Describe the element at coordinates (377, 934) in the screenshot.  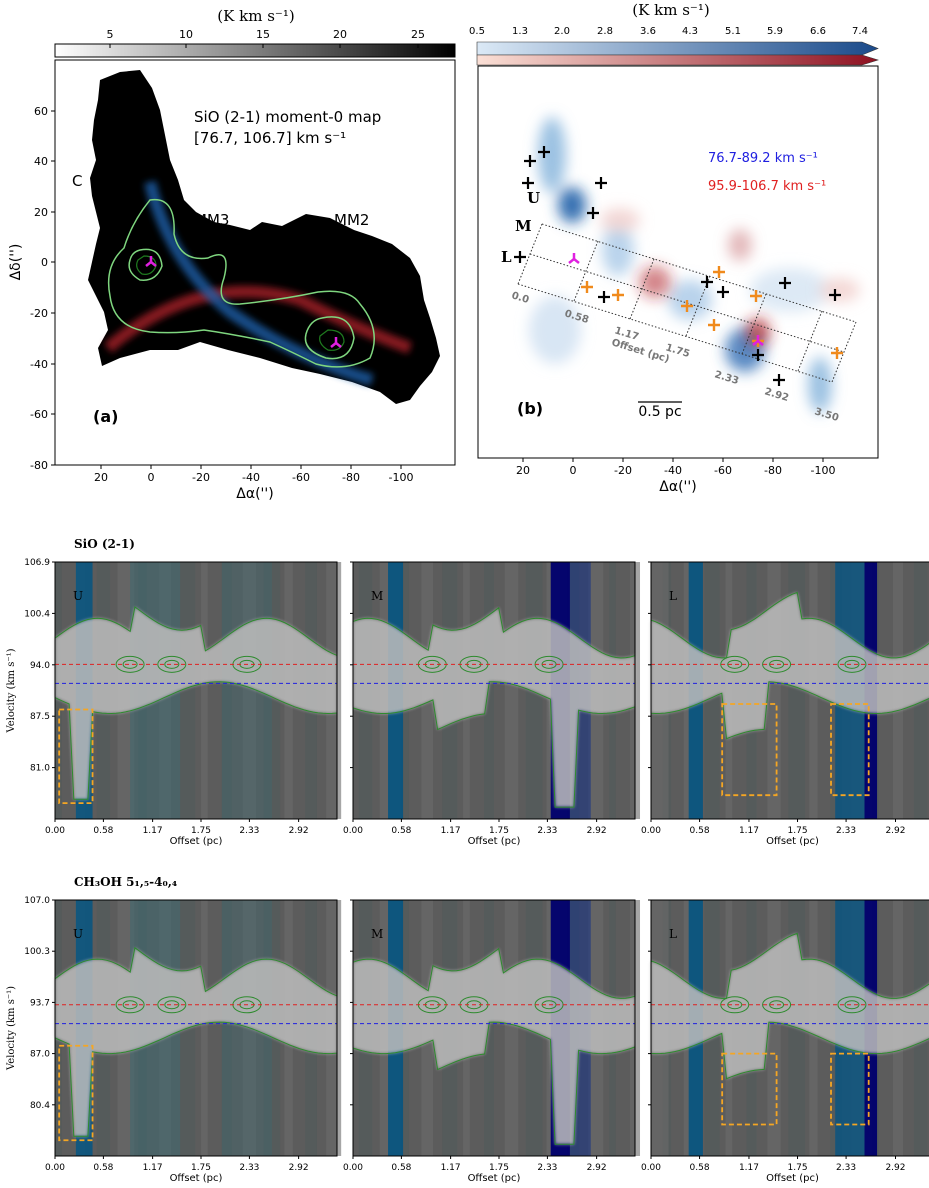
I see `pv-panel-label: M` at that location.